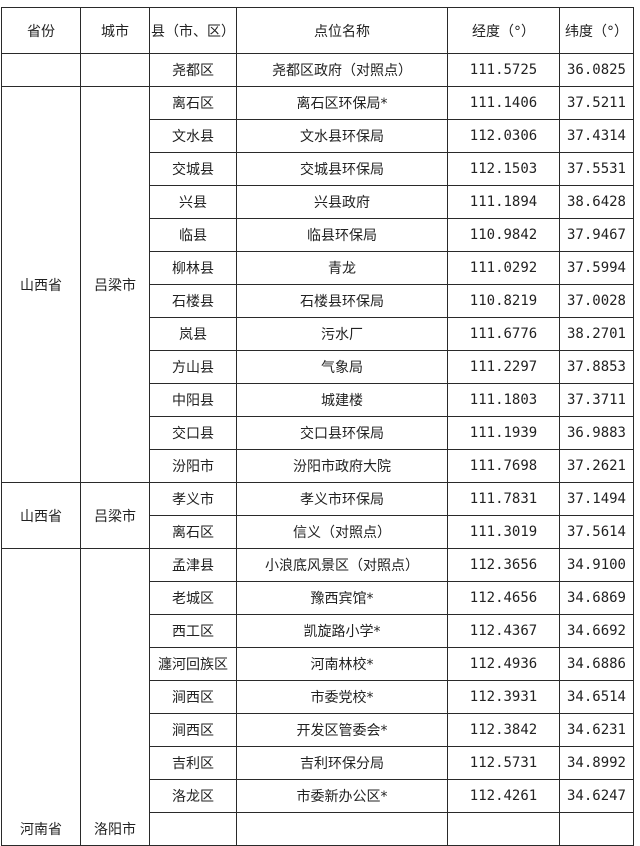  What do you see at coordinates (596, 169) in the screenshot?
I see `cell-latitude: 37.5531` at bounding box center [596, 169].